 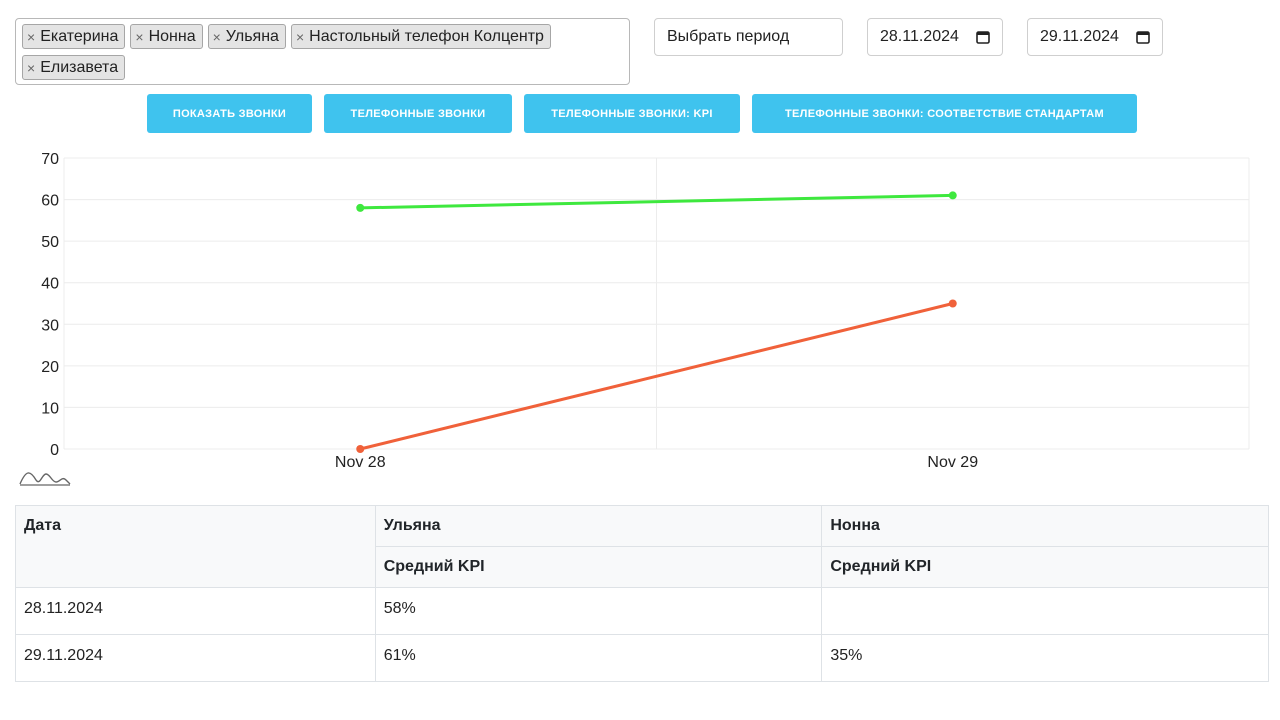 I want to click on y-tick-label: 30, so click(x=50, y=325).